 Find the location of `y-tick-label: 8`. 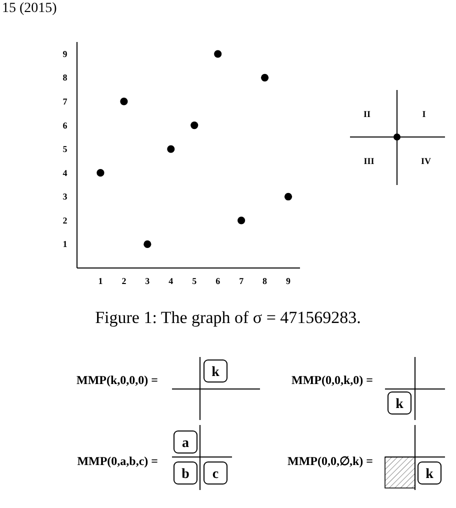

y-tick-label: 8 is located at coordinates (65, 77).